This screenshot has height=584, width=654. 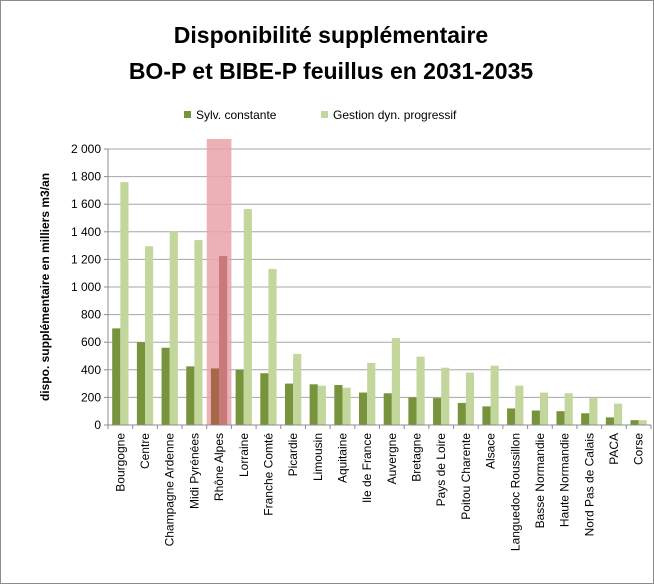 What do you see at coordinates (324, 114) in the screenshot?
I see `legend-swatch-gestion-dyn` at bounding box center [324, 114].